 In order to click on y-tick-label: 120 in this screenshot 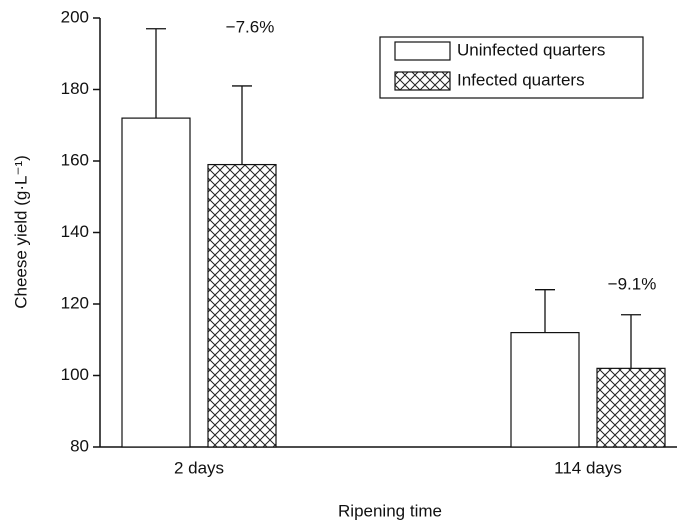, I will do `click(75, 302)`.